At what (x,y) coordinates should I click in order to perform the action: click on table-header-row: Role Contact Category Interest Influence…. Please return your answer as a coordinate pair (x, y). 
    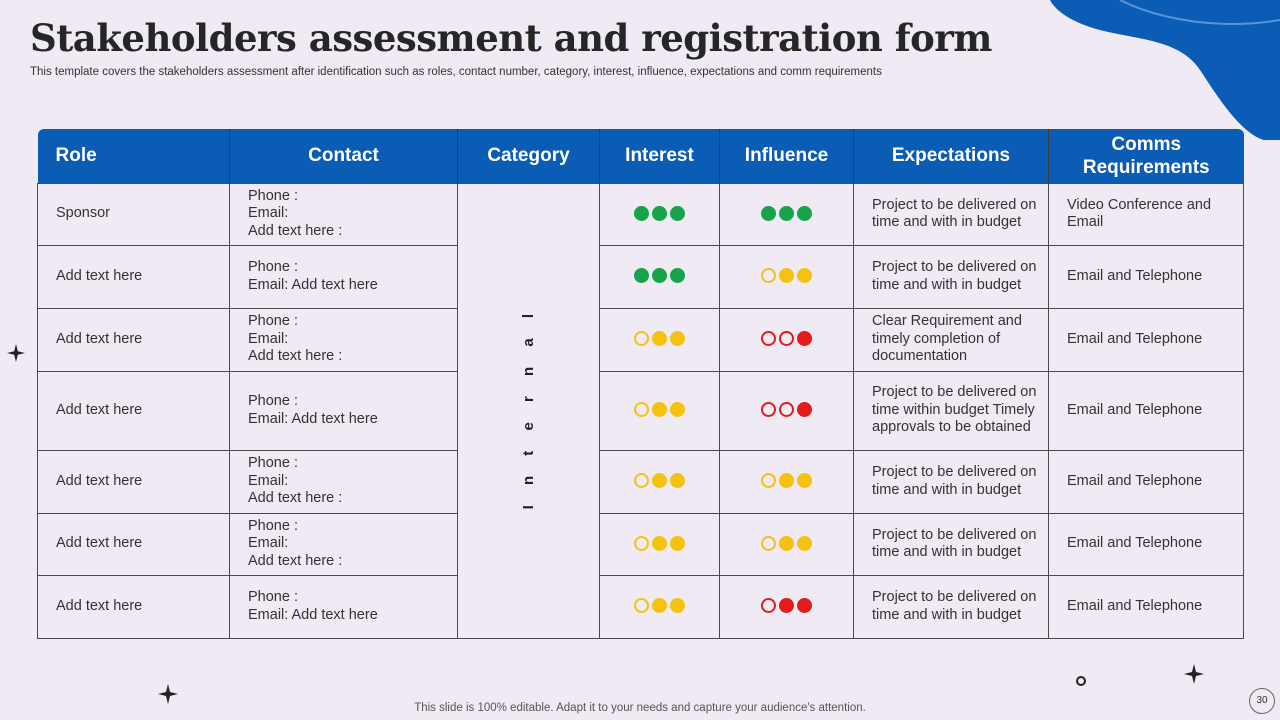
    Looking at the image, I should click on (640, 156).